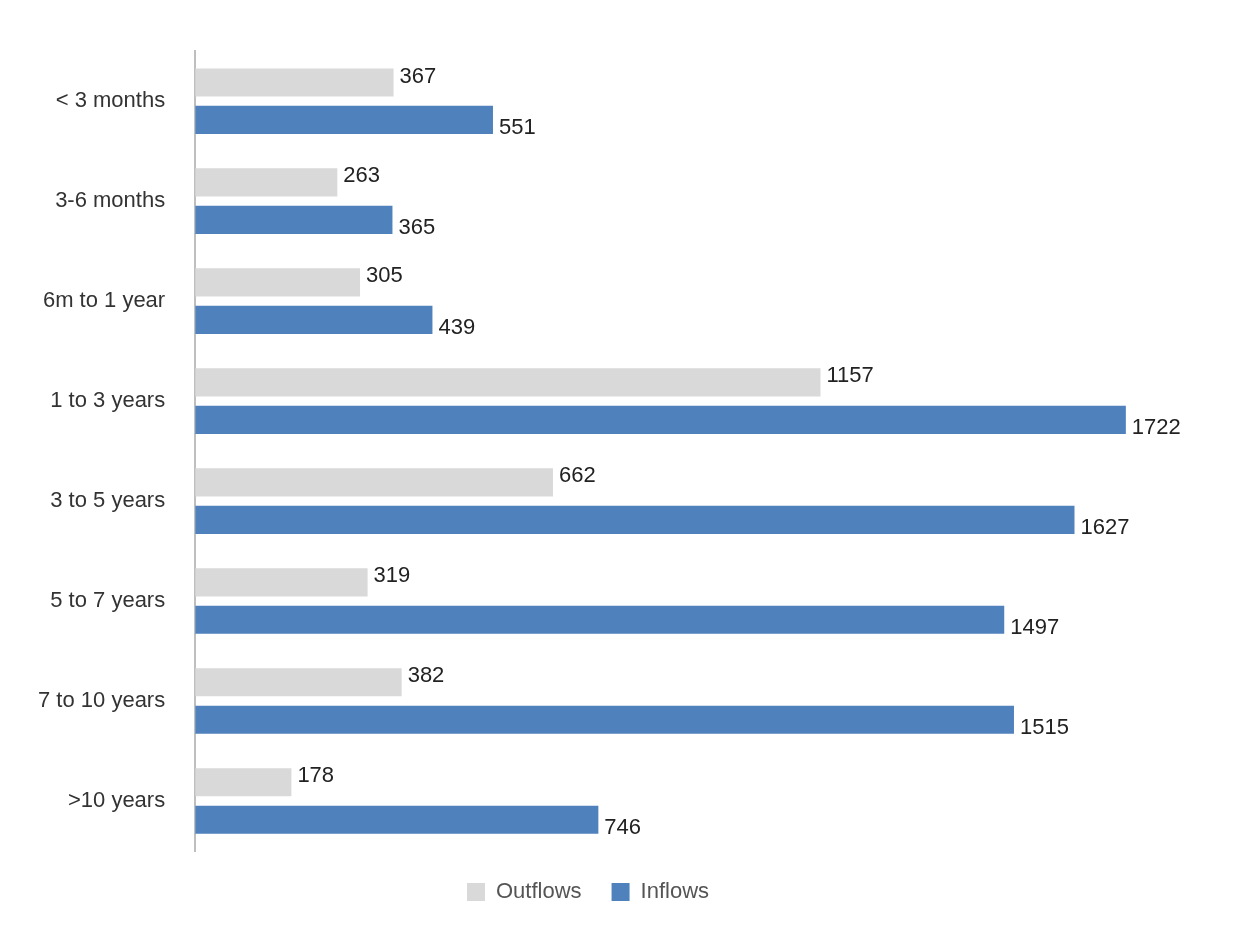 The height and width of the screenshot is (939, 1254). I want to click on data-label: 746, so click(623, 826).